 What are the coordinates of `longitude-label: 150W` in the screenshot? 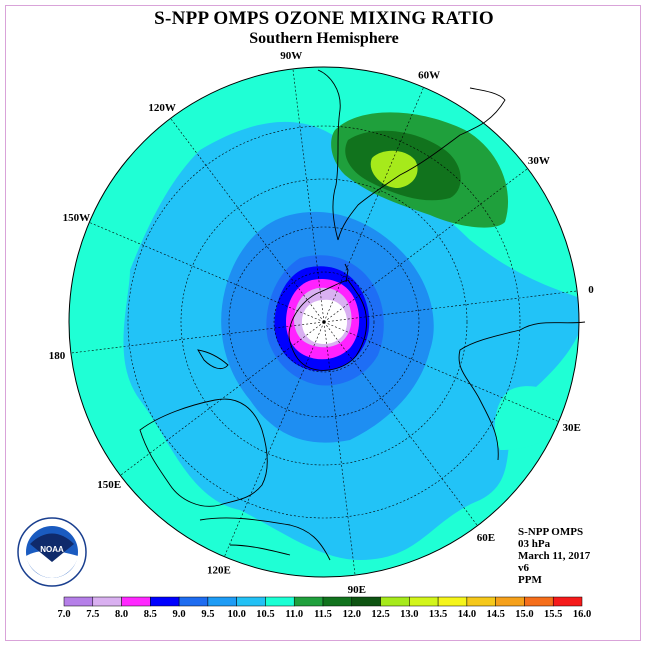 It's located at (77, 218).